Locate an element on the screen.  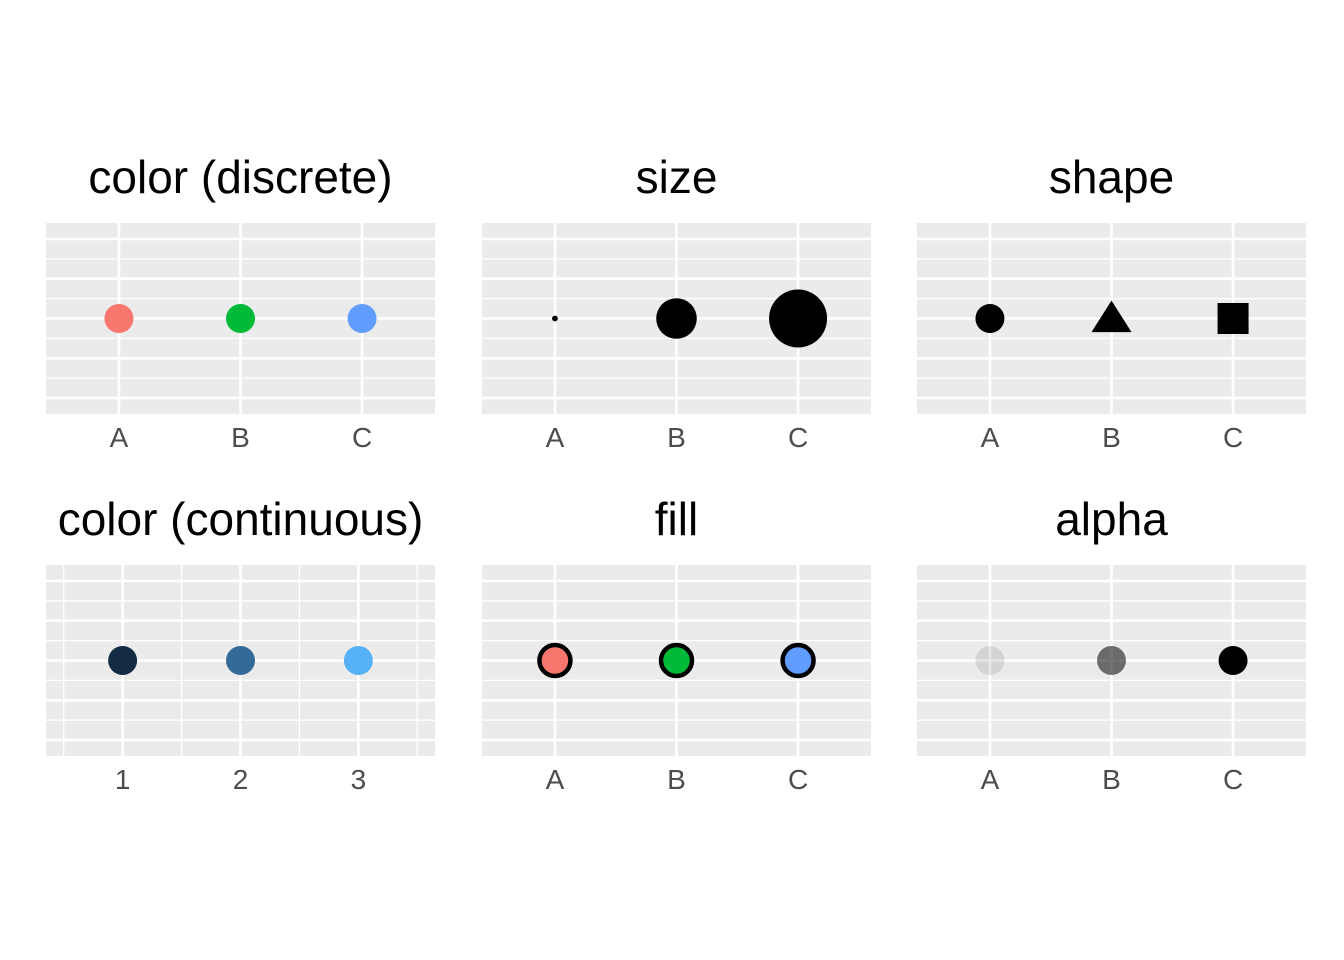
panel-5: fill A B C is located at coordinates (676, 644).